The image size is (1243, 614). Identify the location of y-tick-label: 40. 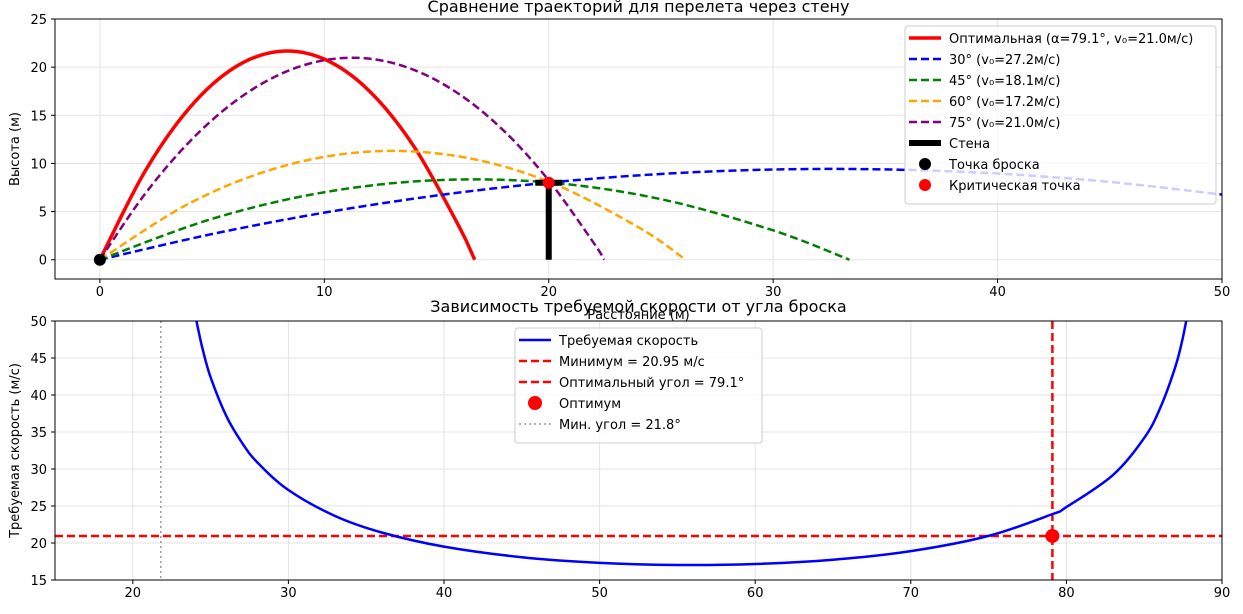
(38, 396).